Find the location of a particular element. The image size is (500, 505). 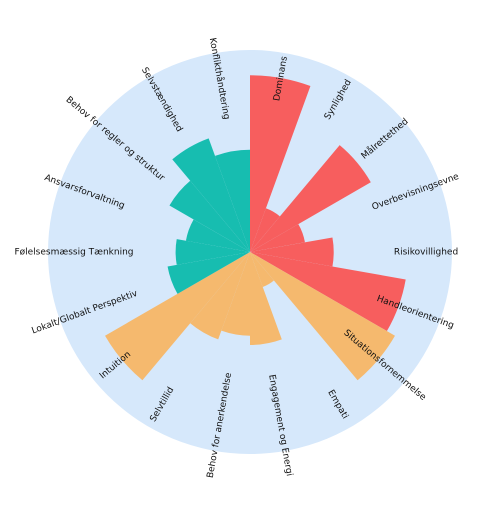

category-label: Risikovillighed is located at coordinates (426, 253).